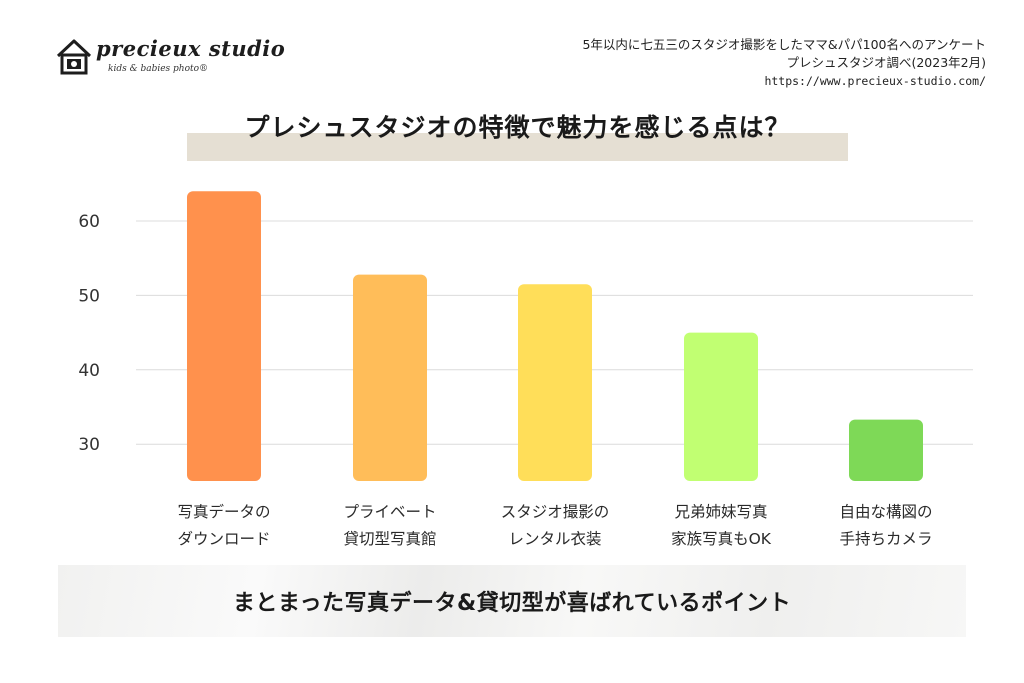 The height and width of the screenshot is (683, 1024). I want to click on category-label-2-line-1: プライベート, so click(389, 512).